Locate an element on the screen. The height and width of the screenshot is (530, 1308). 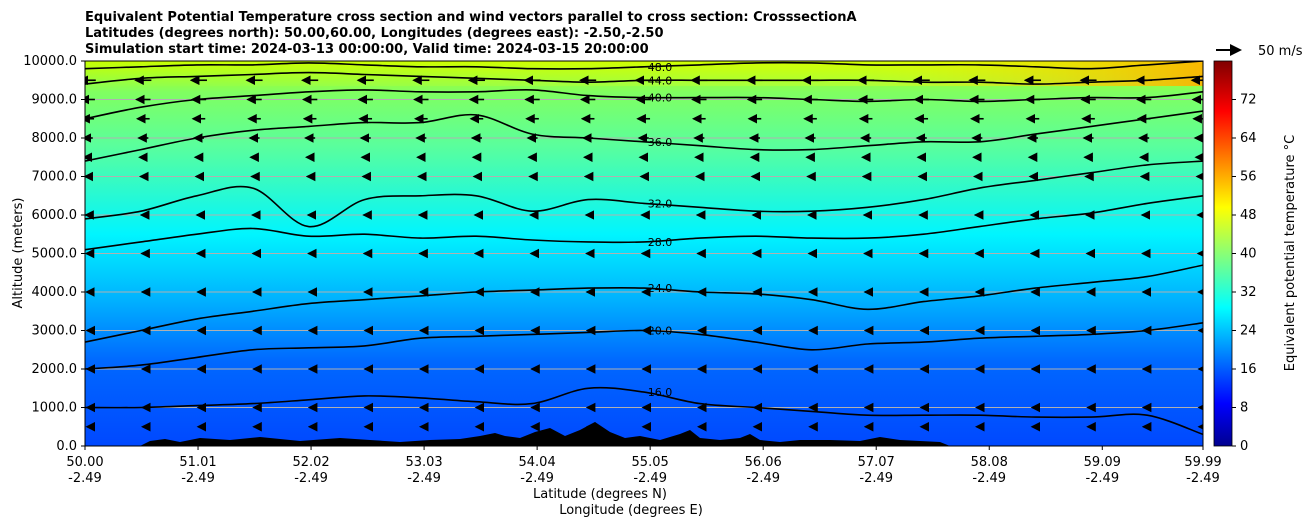
colorbar-tick-label: 56 is located at coordinates (1248, 177).